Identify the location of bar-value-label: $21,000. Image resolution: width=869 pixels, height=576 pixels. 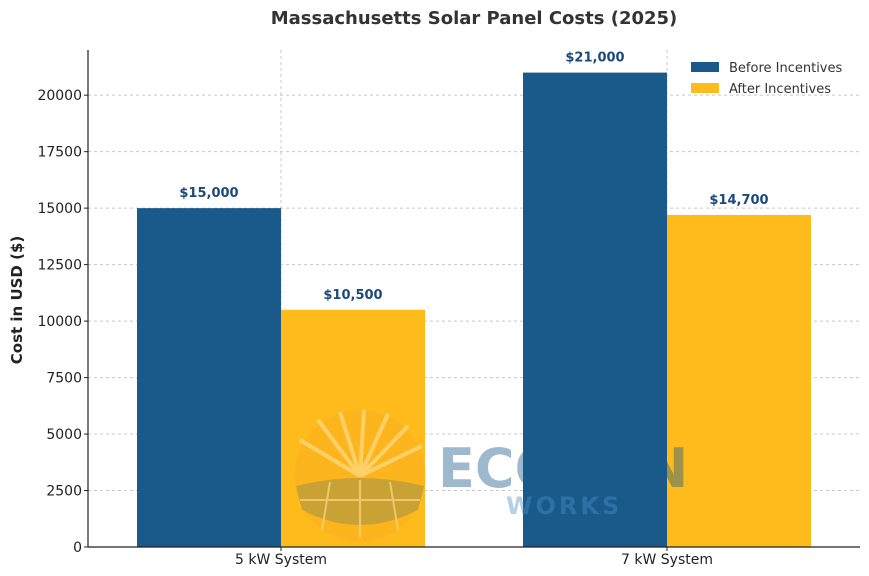
(594, 58).